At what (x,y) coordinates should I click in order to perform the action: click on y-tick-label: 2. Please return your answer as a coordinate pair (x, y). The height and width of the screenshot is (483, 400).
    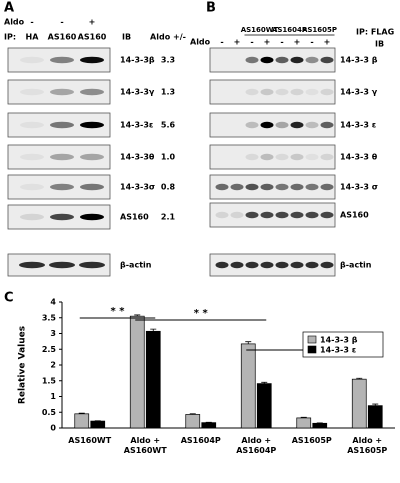
    Looking at the image, I should click on (53, 365).